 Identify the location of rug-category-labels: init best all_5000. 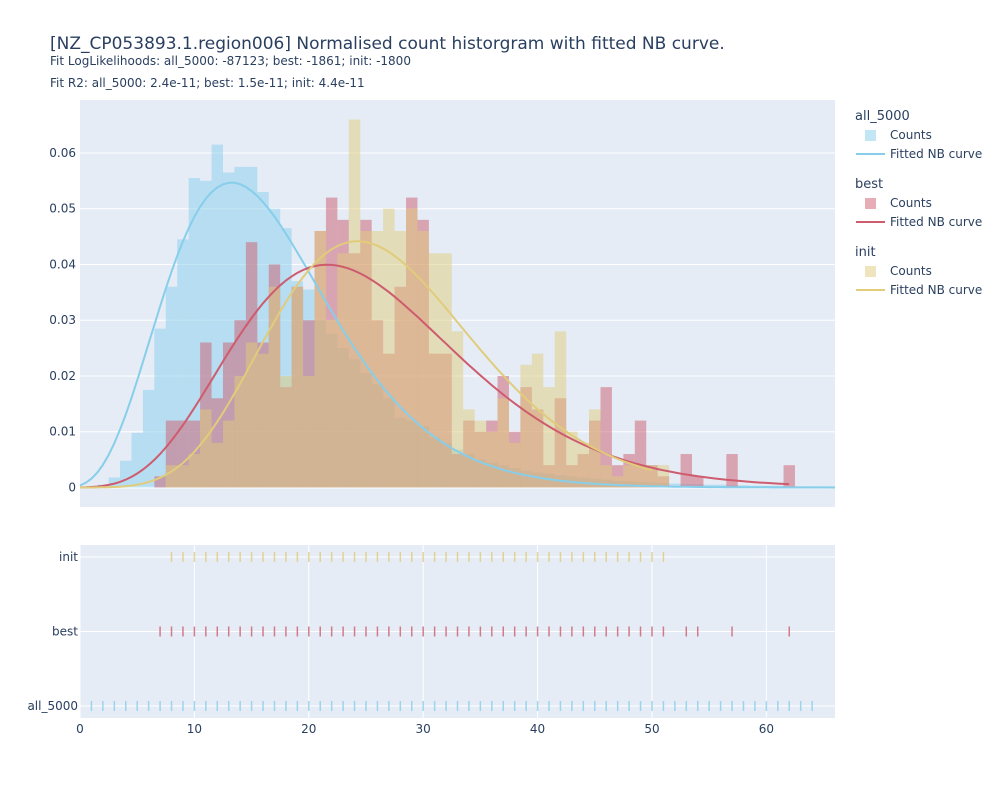
(52, 631).